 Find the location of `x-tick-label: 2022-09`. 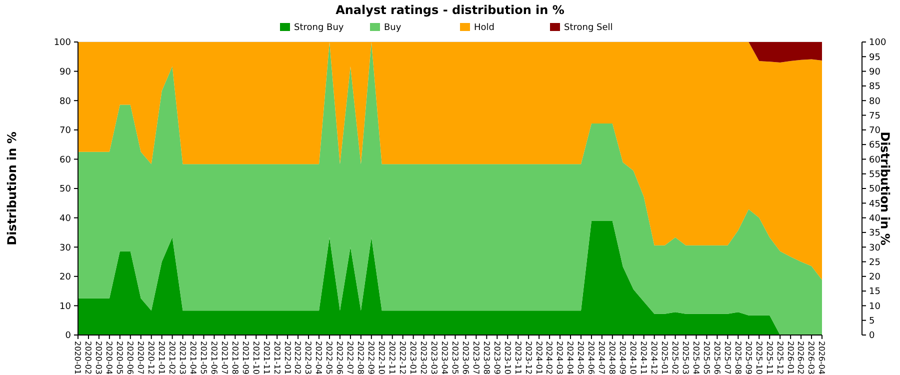

x-tick-label: 2022-09 is located at coordinates (371, 357).